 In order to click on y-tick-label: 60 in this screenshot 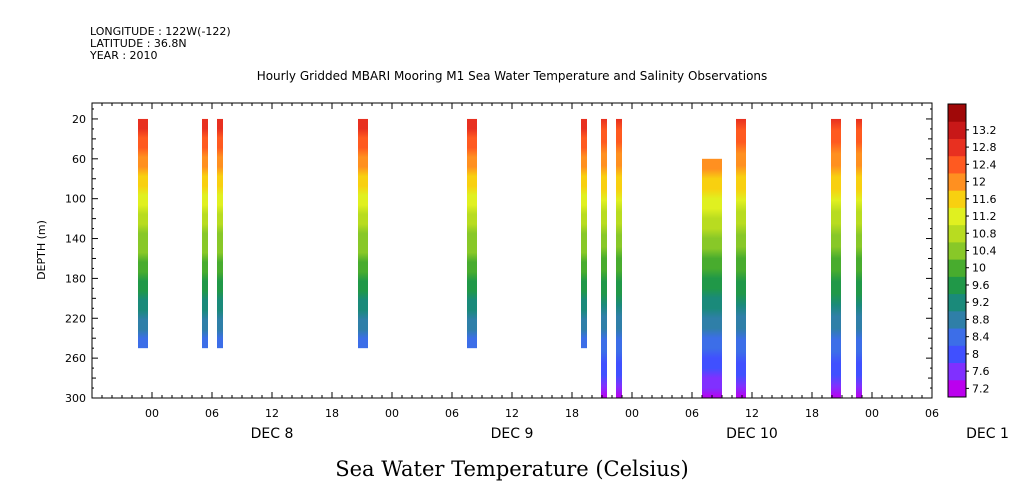, I will do `click(79, 159)`.